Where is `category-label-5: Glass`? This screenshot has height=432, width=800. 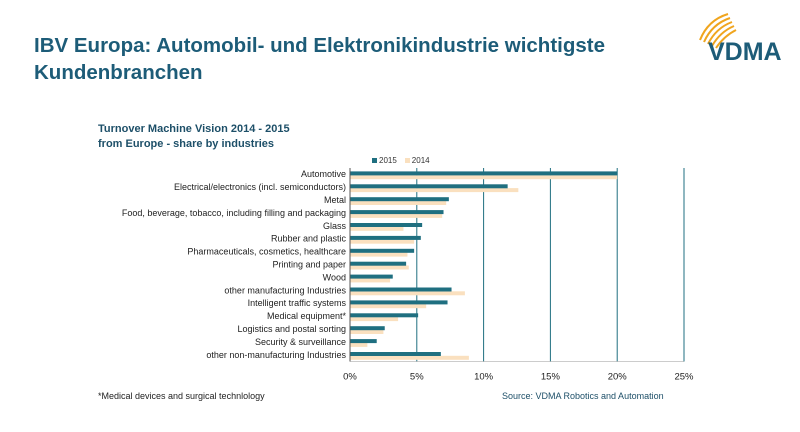 category-label-5: Glass is located at coordinates (335, 226).